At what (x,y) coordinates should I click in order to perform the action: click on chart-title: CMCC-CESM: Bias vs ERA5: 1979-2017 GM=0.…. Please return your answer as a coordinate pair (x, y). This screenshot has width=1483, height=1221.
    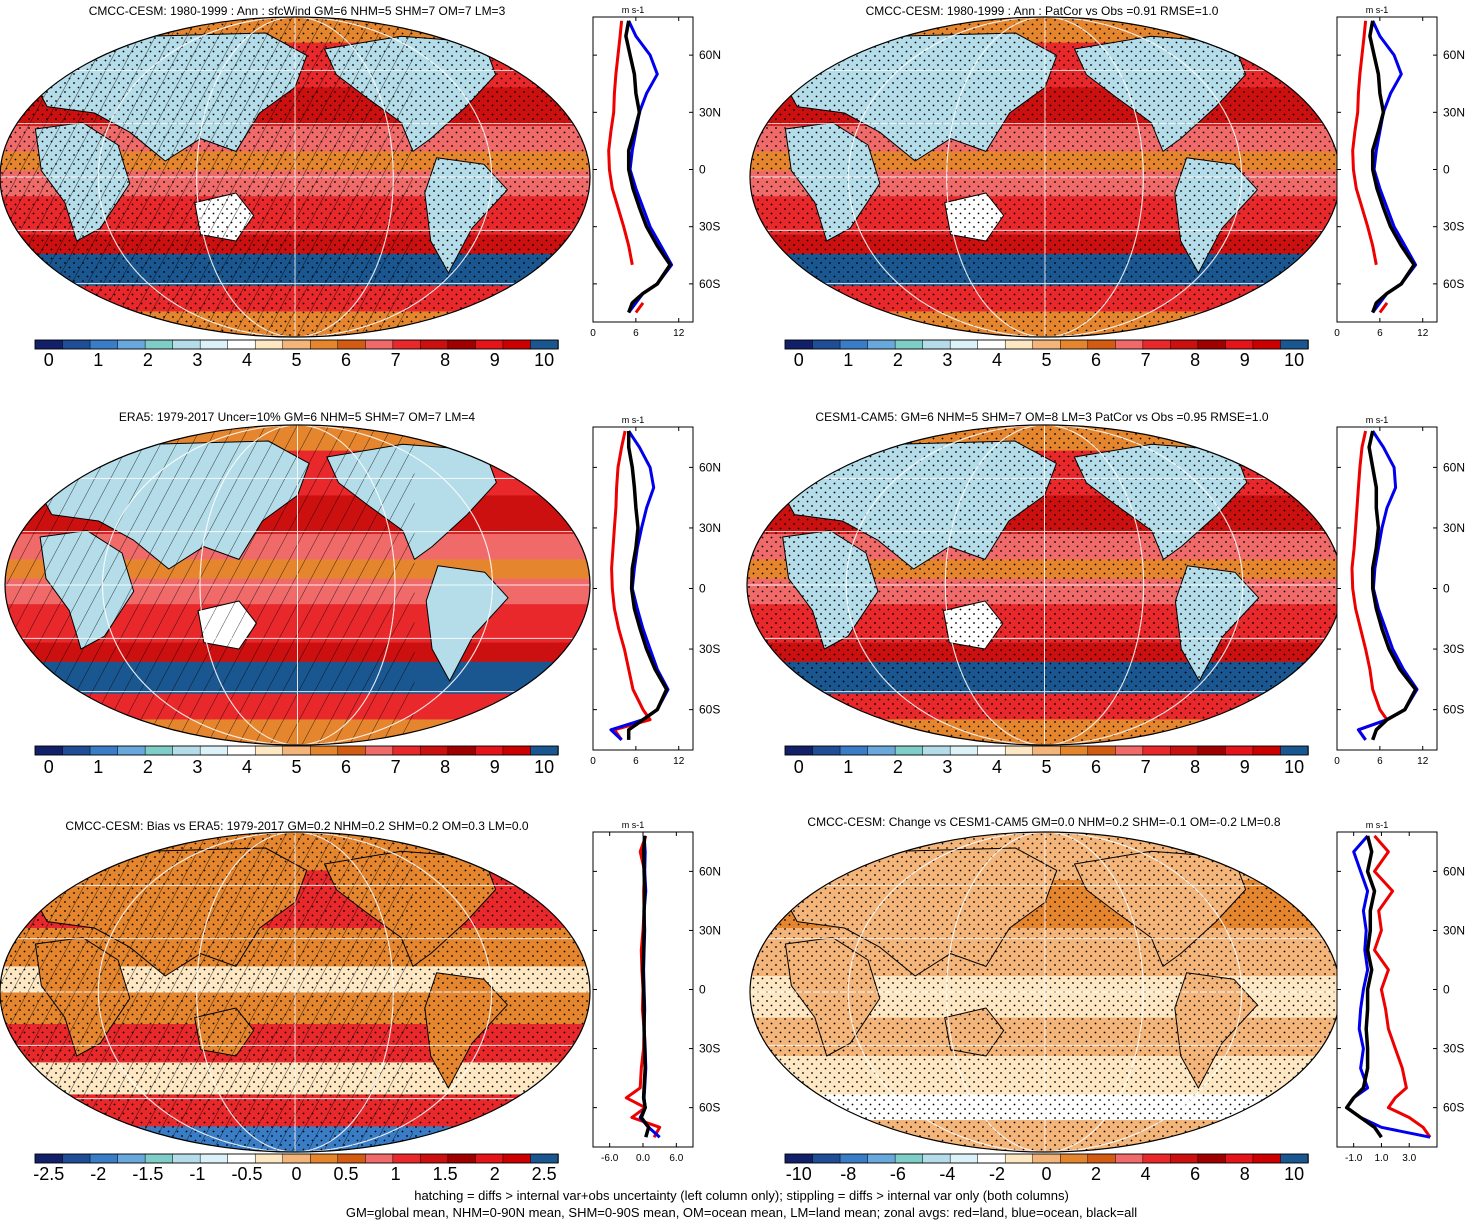
    Looking at the image, I should click on (297, 826).